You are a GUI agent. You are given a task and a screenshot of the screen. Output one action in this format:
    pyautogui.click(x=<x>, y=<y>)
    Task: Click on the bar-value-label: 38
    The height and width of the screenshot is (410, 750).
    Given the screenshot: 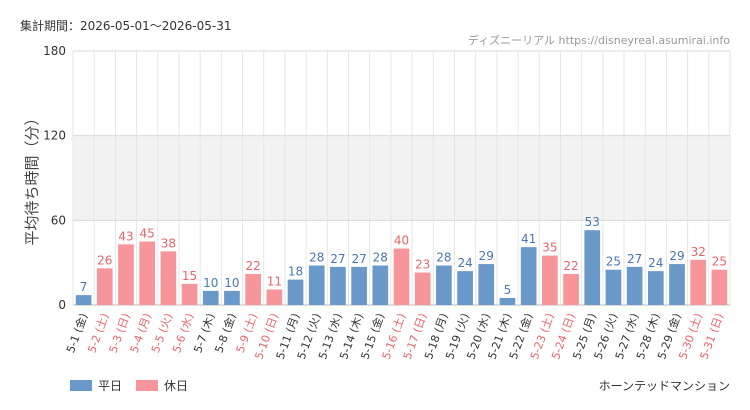 What is the action you would take?
    pyautogui.click(x=168, y=243)
    